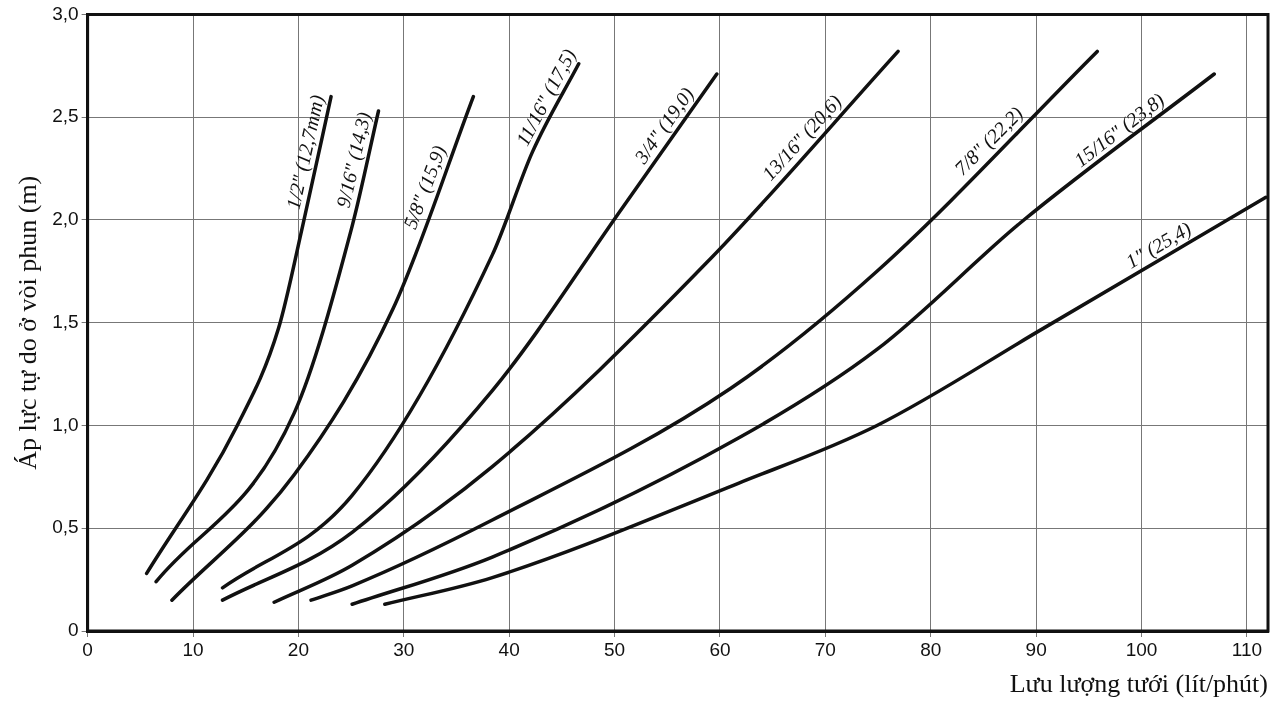 The image size is (1276, 709). I want to click on text: 5/8" (15,9), so click(425, 187).